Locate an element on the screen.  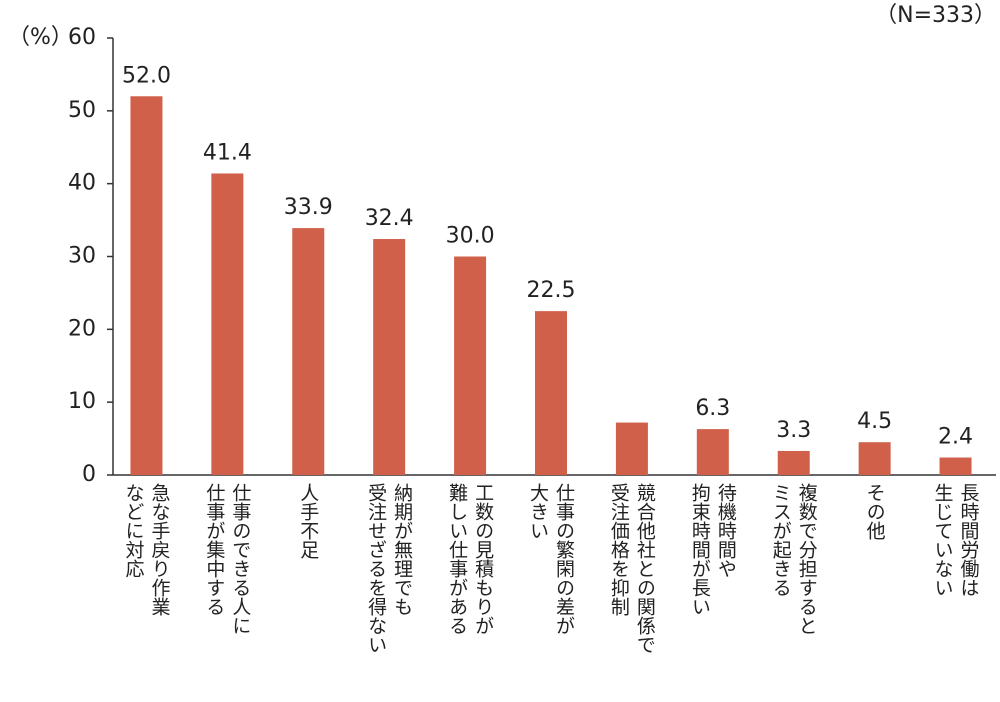
x-label-box: その他 is located at coordinates (874, 511).